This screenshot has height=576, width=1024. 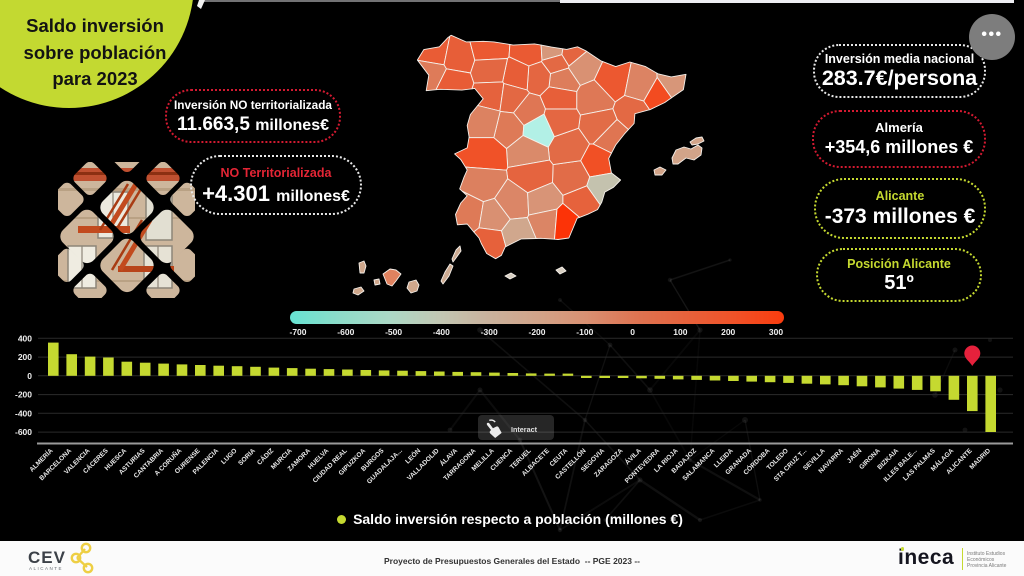 I want to click on svg-text: SORIA, so click(x=247, y=457).